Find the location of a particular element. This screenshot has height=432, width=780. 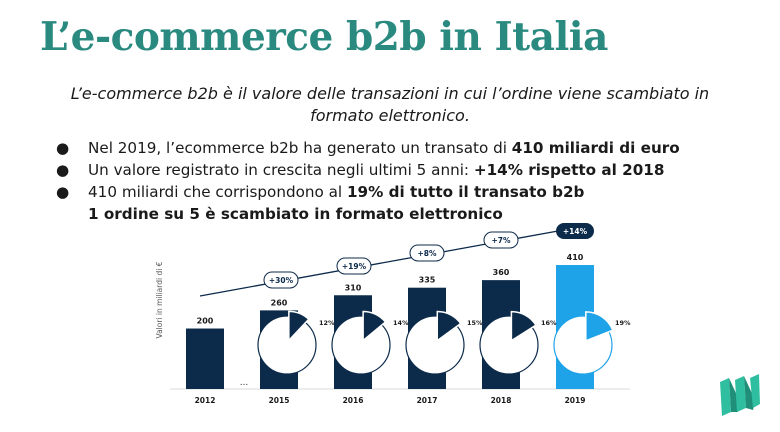

x-tick-label: 2019 is located at coordinates (575, 400).